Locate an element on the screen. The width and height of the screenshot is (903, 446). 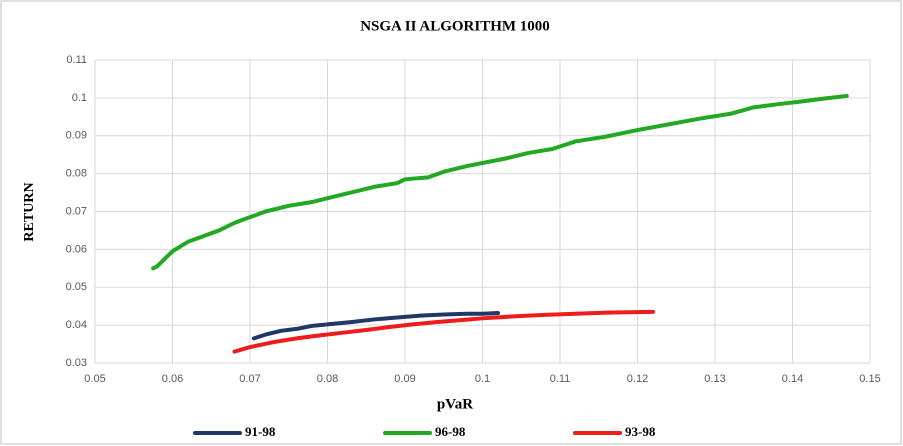
x-tick-label: 0.06 is located at coordinates (172, 379).